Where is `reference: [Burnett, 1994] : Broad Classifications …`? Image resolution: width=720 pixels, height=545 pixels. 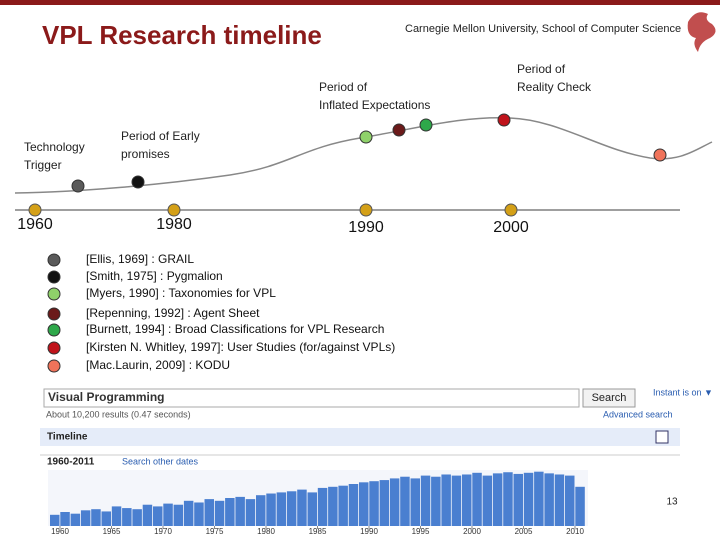 reference: [Burnett, 1994] : Broad Classifications … is located at coordinates (235, 329).